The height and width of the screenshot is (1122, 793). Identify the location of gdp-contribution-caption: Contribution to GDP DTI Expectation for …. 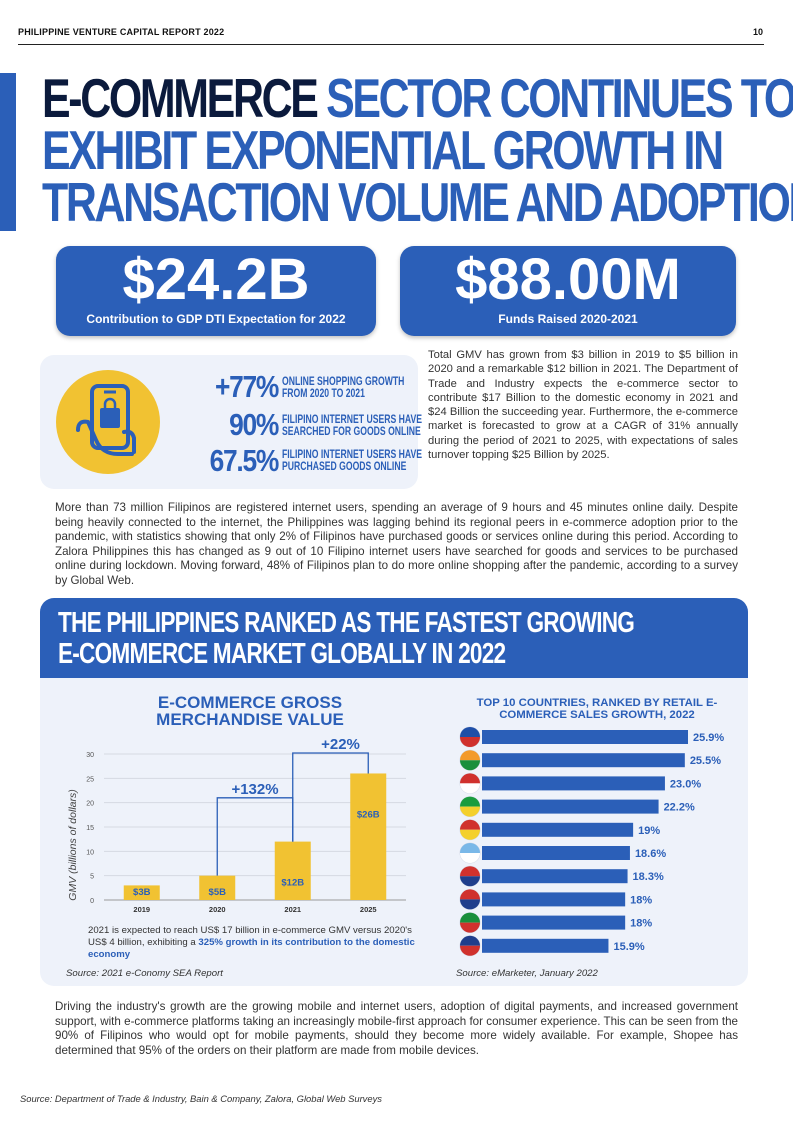
(216, 319).